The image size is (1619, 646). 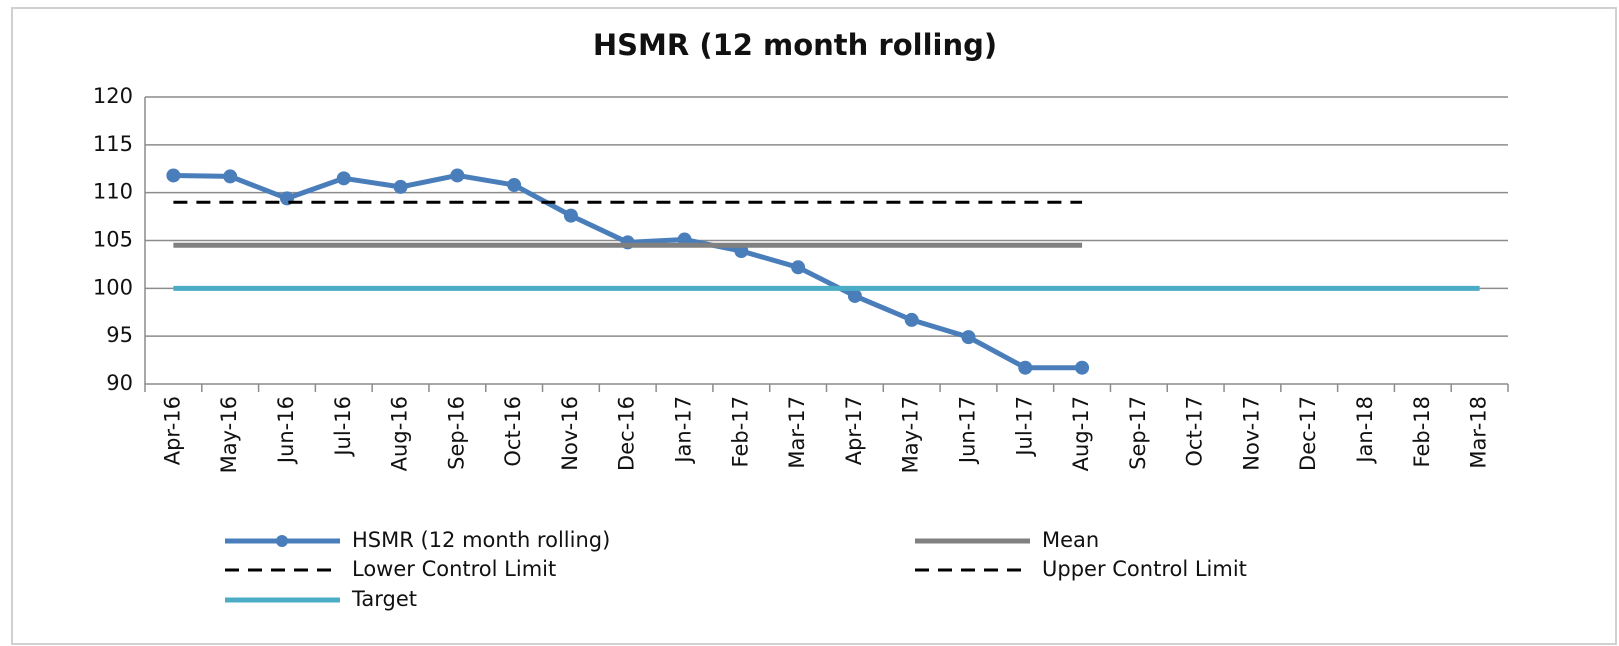 I want to click on legend-label: Target, so click(x=384, y=599).